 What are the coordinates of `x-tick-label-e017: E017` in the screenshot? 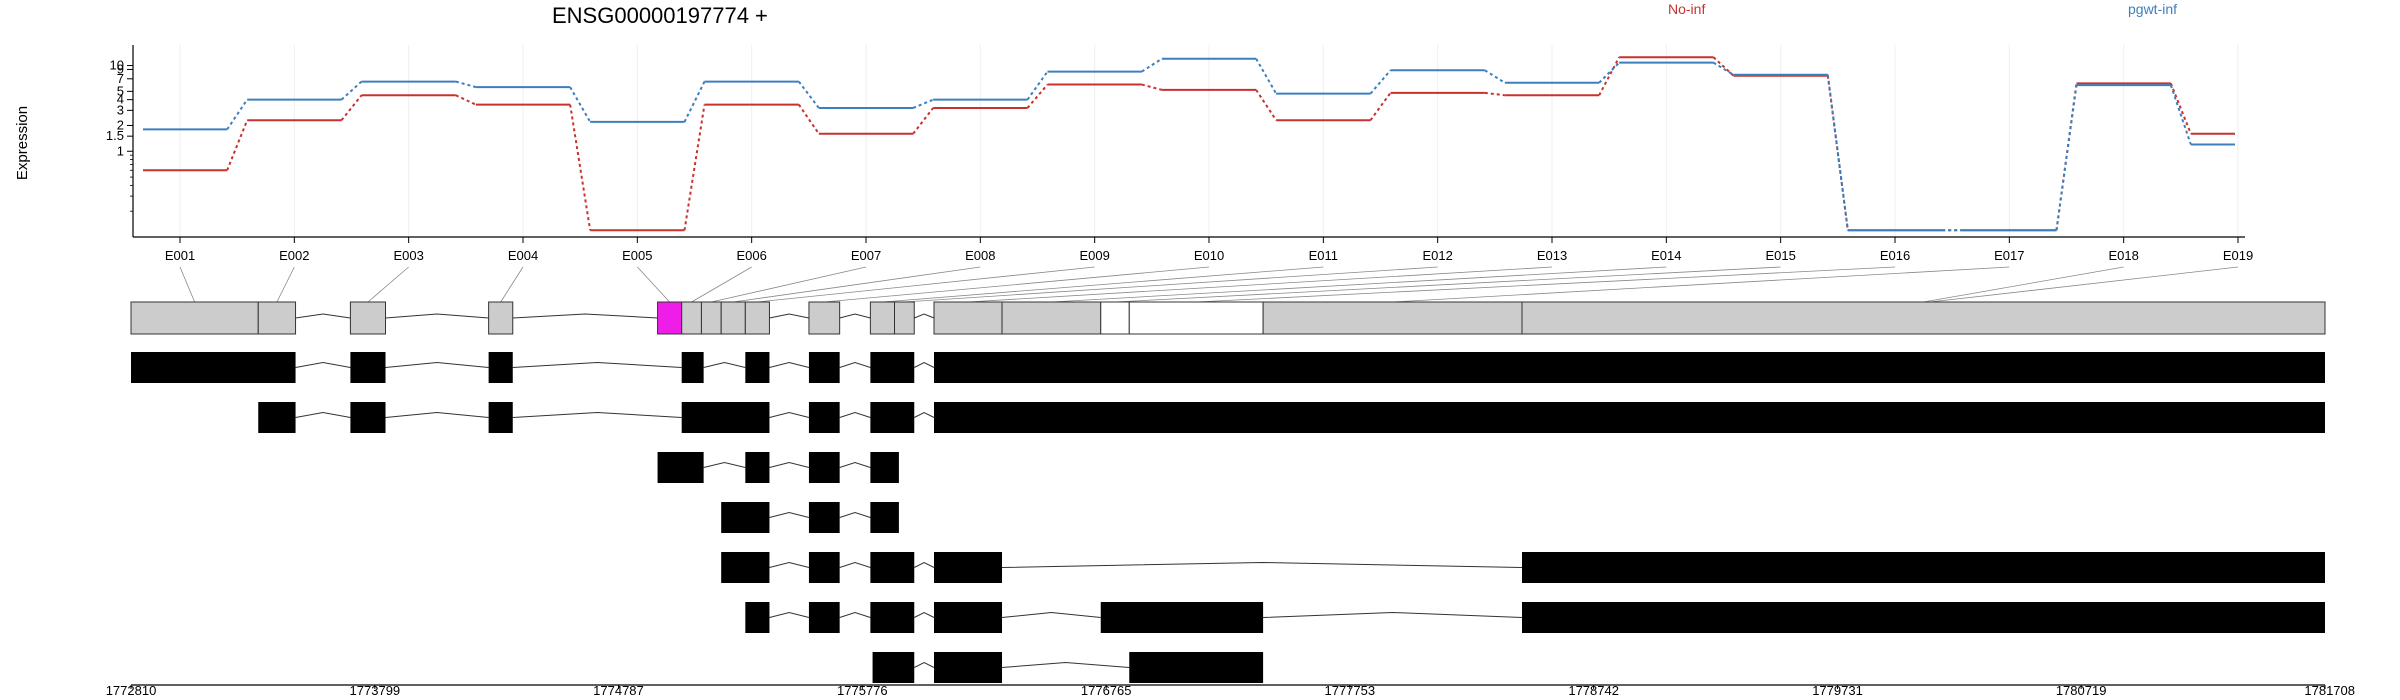 It's located at (2009, 255).